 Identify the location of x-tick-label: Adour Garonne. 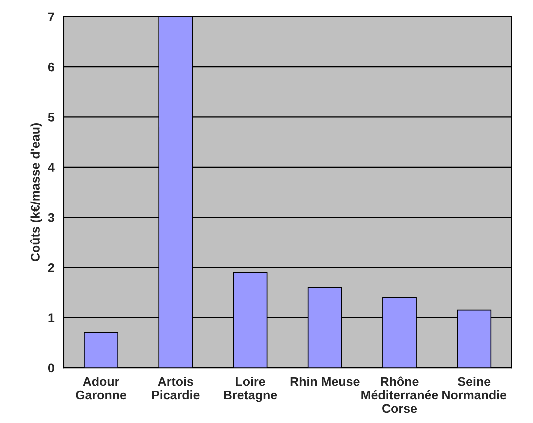
(101, 388).